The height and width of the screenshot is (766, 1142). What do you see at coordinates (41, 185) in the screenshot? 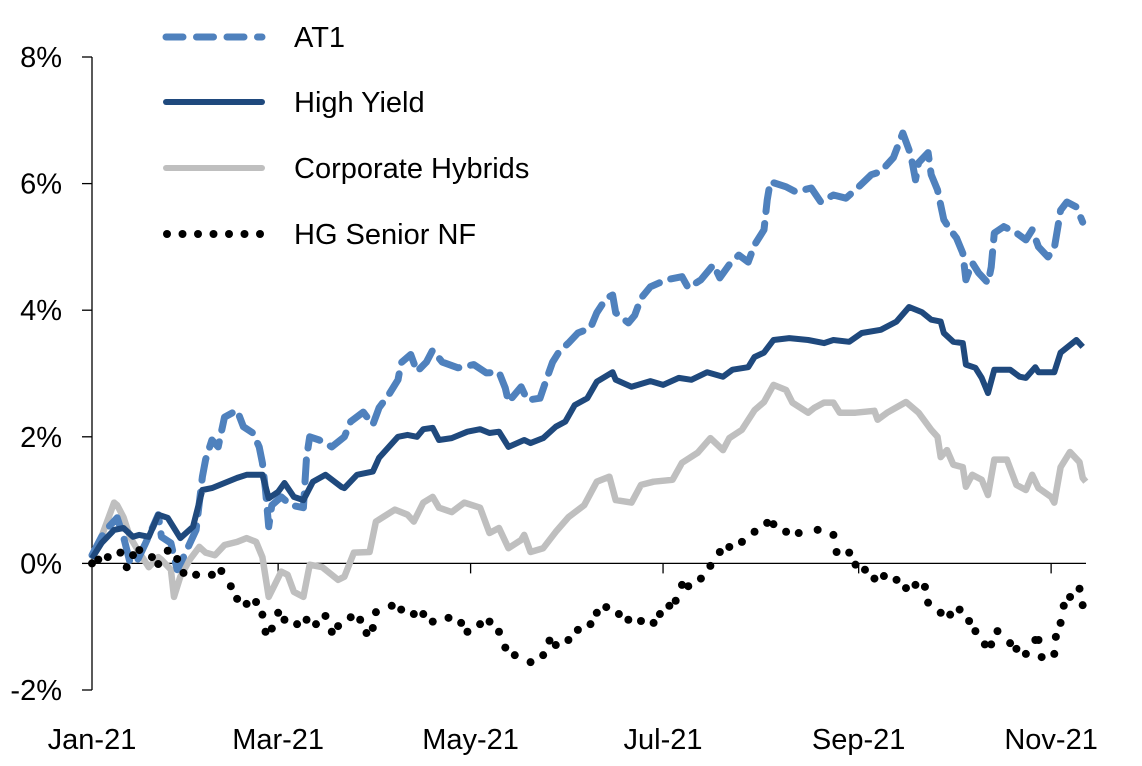
I see `y-tick-label: 6%` at bounding box center [41, 185].